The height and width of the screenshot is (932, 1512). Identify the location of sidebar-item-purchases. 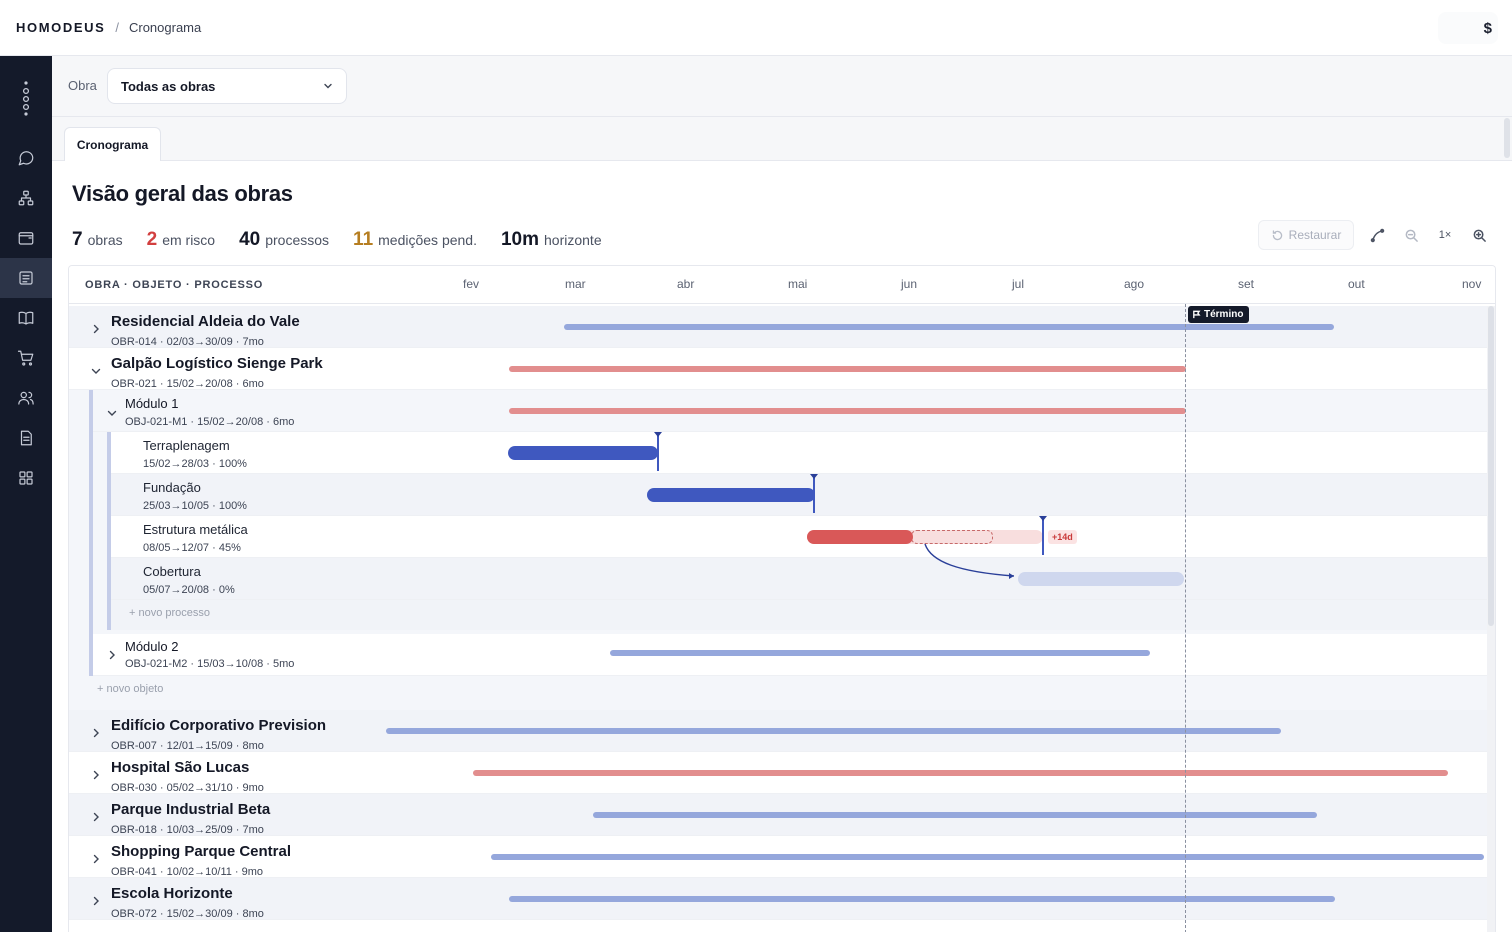
(26, 358).